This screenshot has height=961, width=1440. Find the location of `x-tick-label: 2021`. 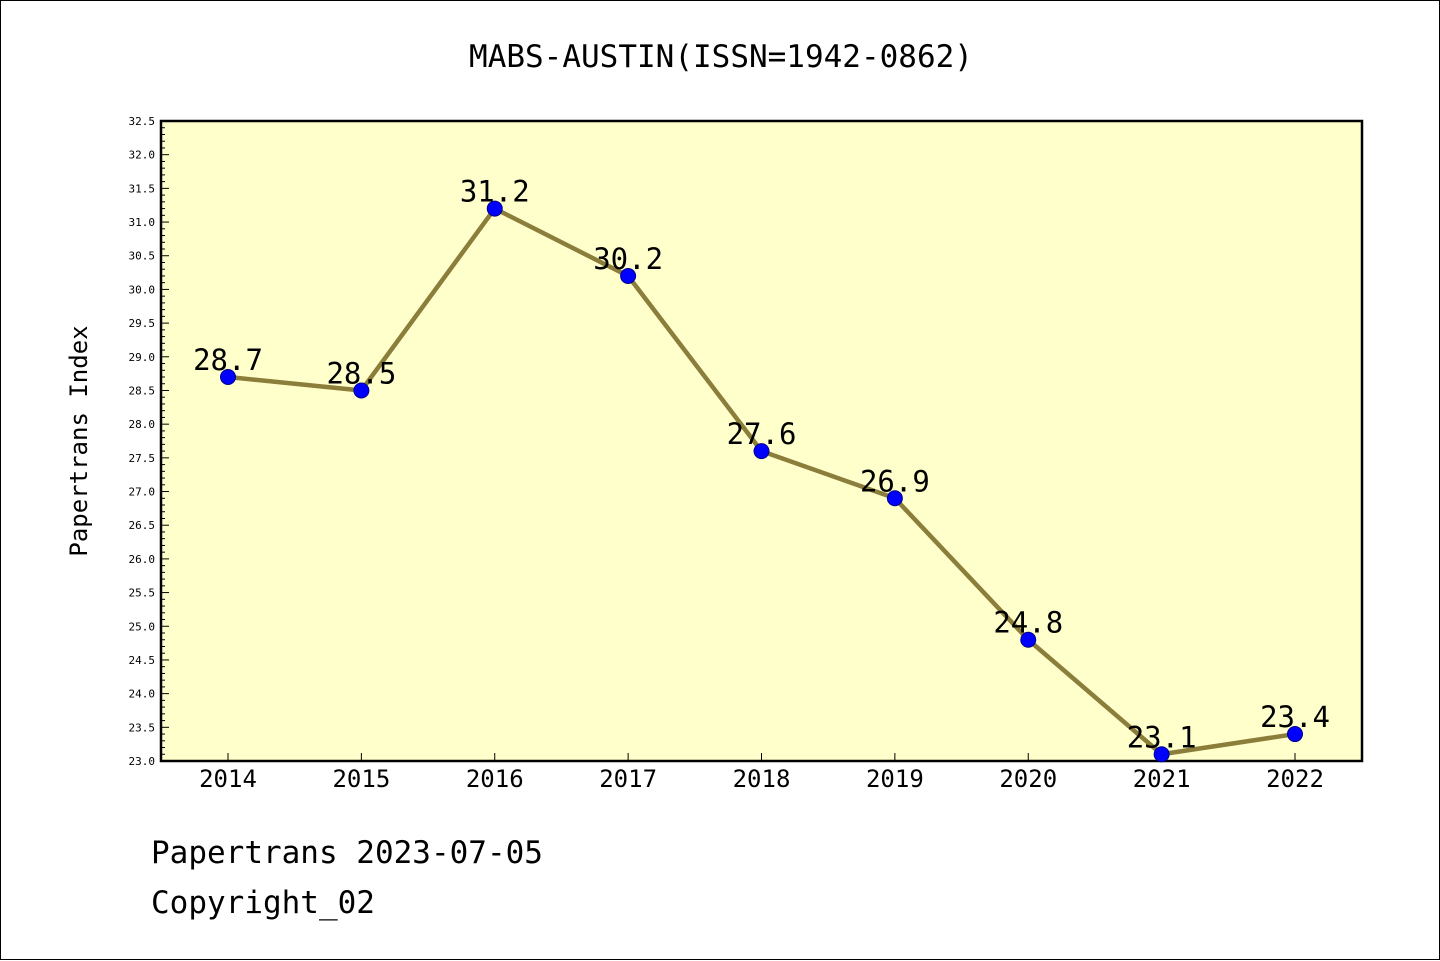

x-tick-label: 2021 is located at coordinates (1162, 779).